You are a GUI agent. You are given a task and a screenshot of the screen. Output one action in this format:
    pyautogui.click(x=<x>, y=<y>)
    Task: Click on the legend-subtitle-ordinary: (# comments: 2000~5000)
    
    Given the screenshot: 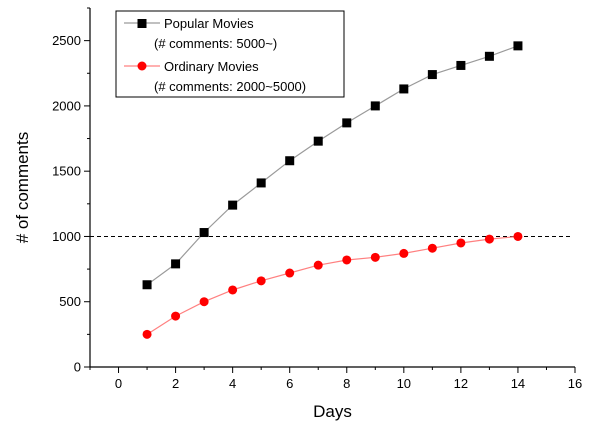 What is the action you would take?
    pyautogui.click(x=230, y=86)
    